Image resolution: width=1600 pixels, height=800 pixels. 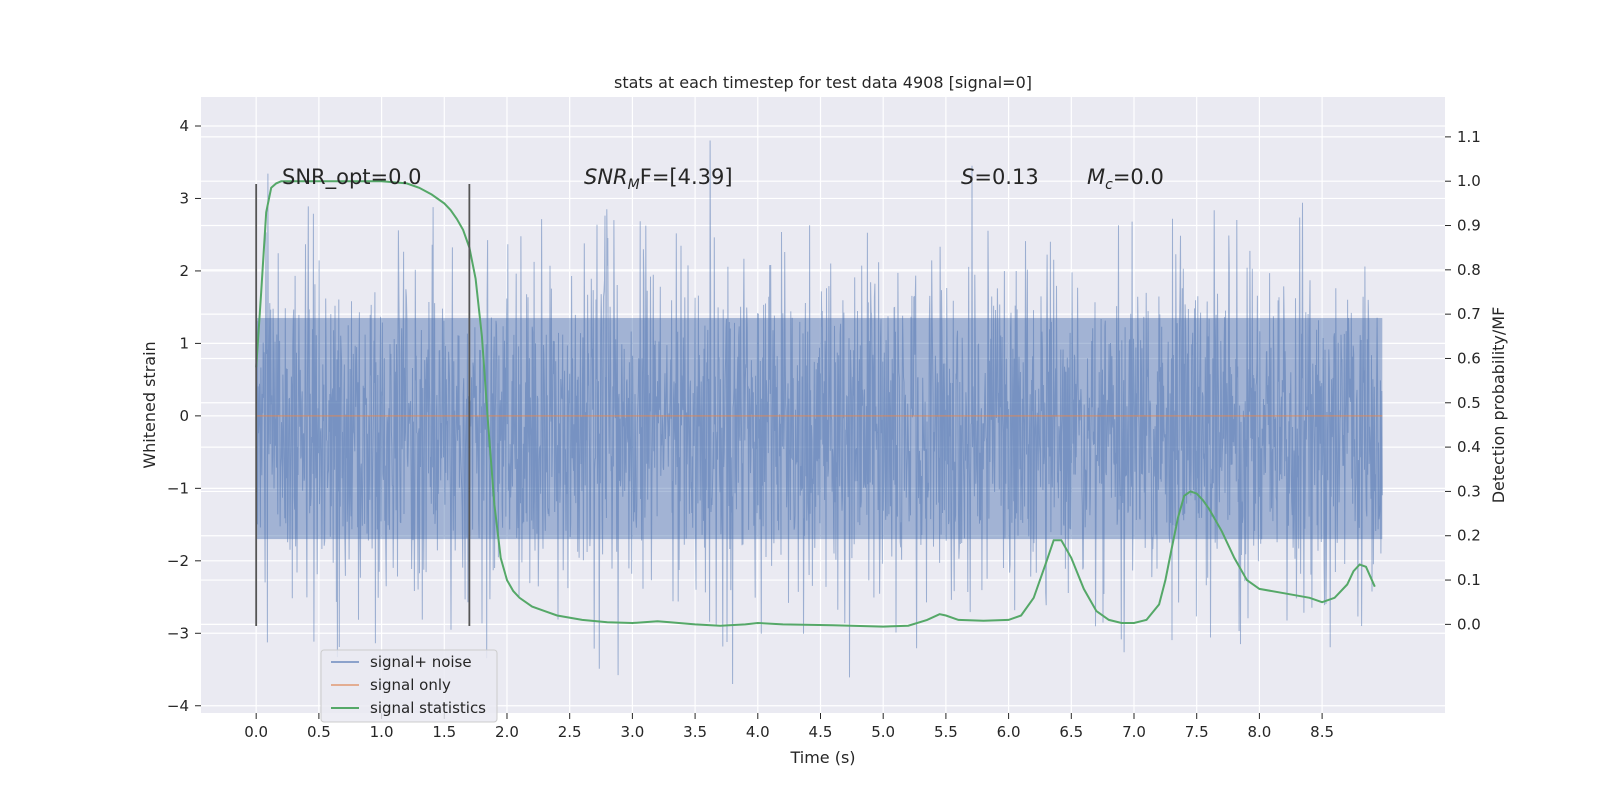 What do you see at coordinates (184, 271) in the screenshot?
I see `y-tick-label: 2` at bounding box center [184, 271].